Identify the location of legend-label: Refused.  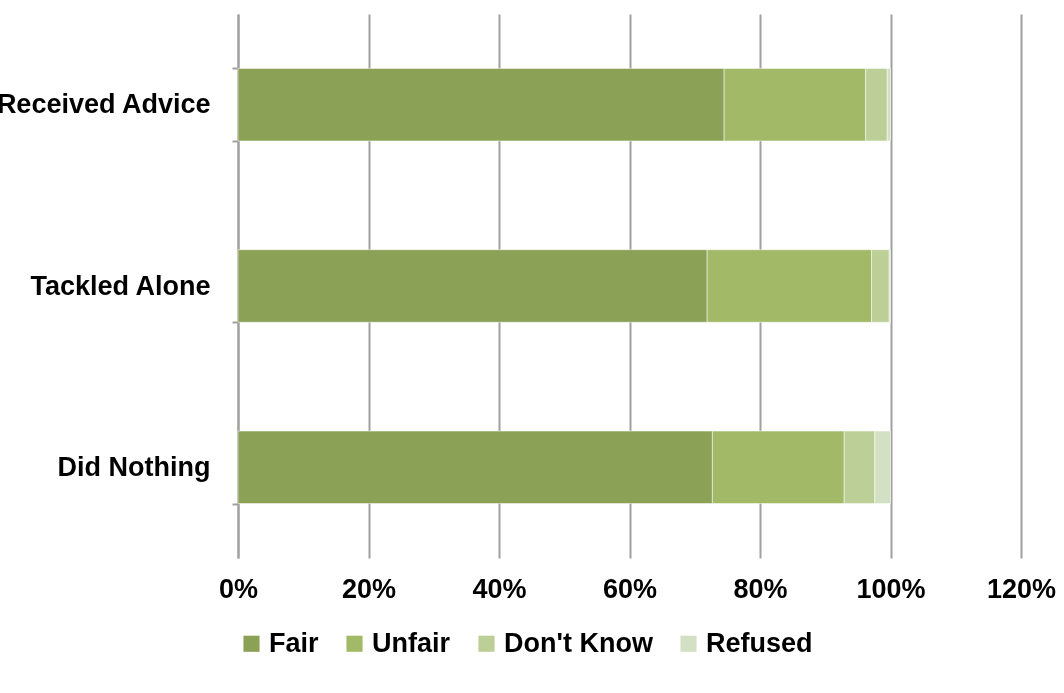
(759, 642).